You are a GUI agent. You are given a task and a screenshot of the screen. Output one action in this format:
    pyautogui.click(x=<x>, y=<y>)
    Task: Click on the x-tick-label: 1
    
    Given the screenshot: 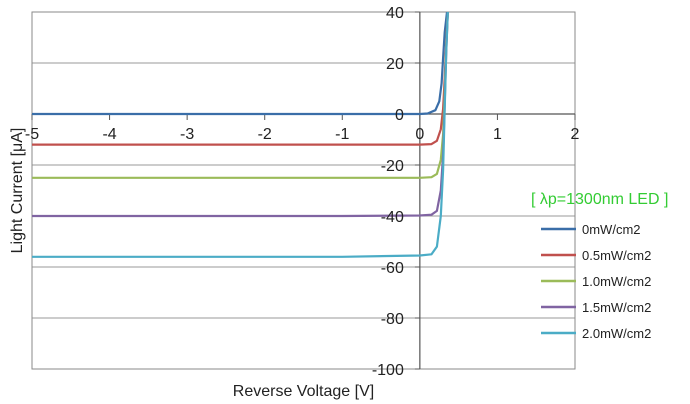 What is the action you would take?
    pyautogui.click(x=497, y=134)
    